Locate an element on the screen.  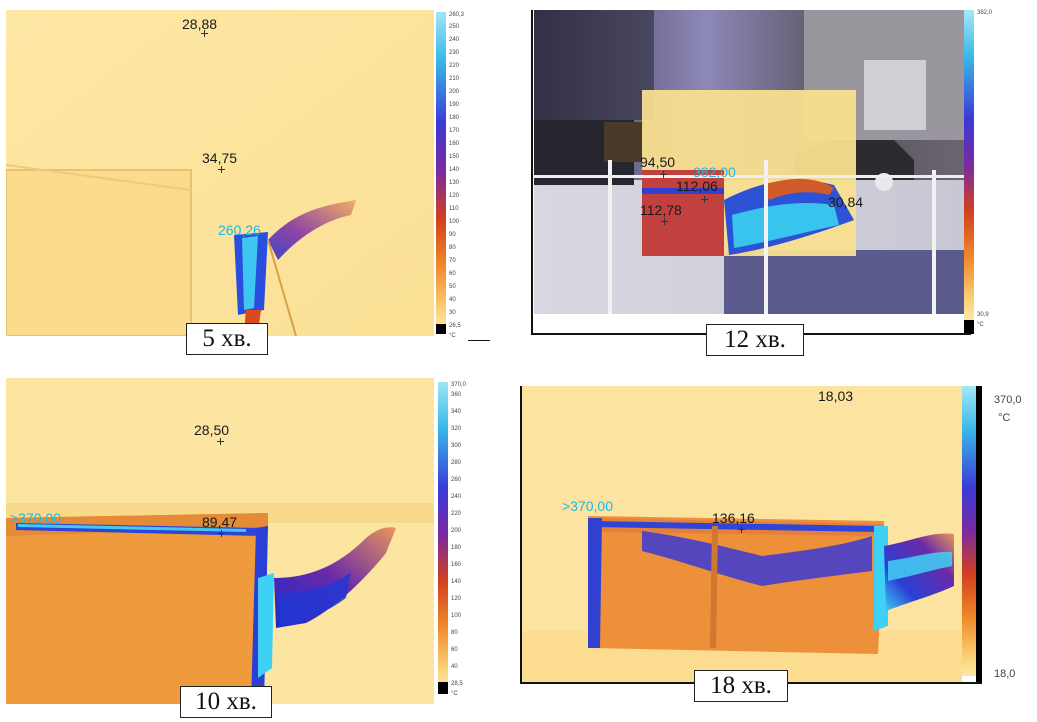
scale-min-label: 28,5 is located at coordinates (457, 684).